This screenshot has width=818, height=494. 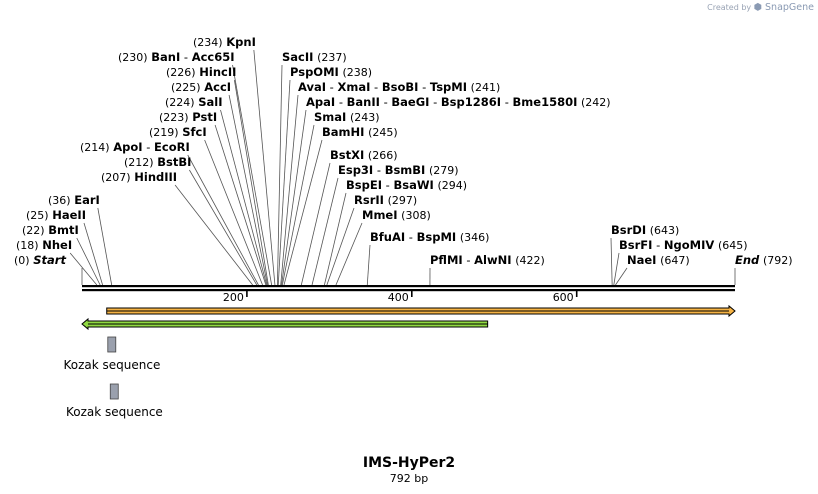 I want to click on enzyme-name: BsmBI, so click(x=405, y=170).